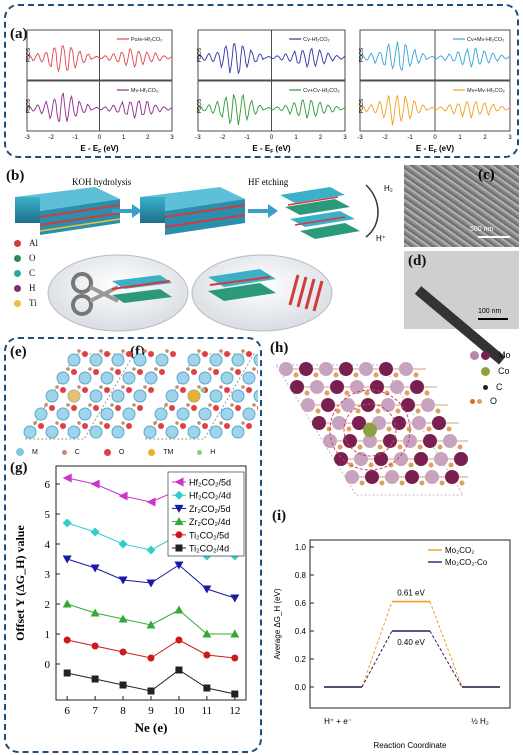  What do you see at coordinates (268, 182) in the screenshot?
I see `step2-label: HF etching` at bounding box center [268, 182].